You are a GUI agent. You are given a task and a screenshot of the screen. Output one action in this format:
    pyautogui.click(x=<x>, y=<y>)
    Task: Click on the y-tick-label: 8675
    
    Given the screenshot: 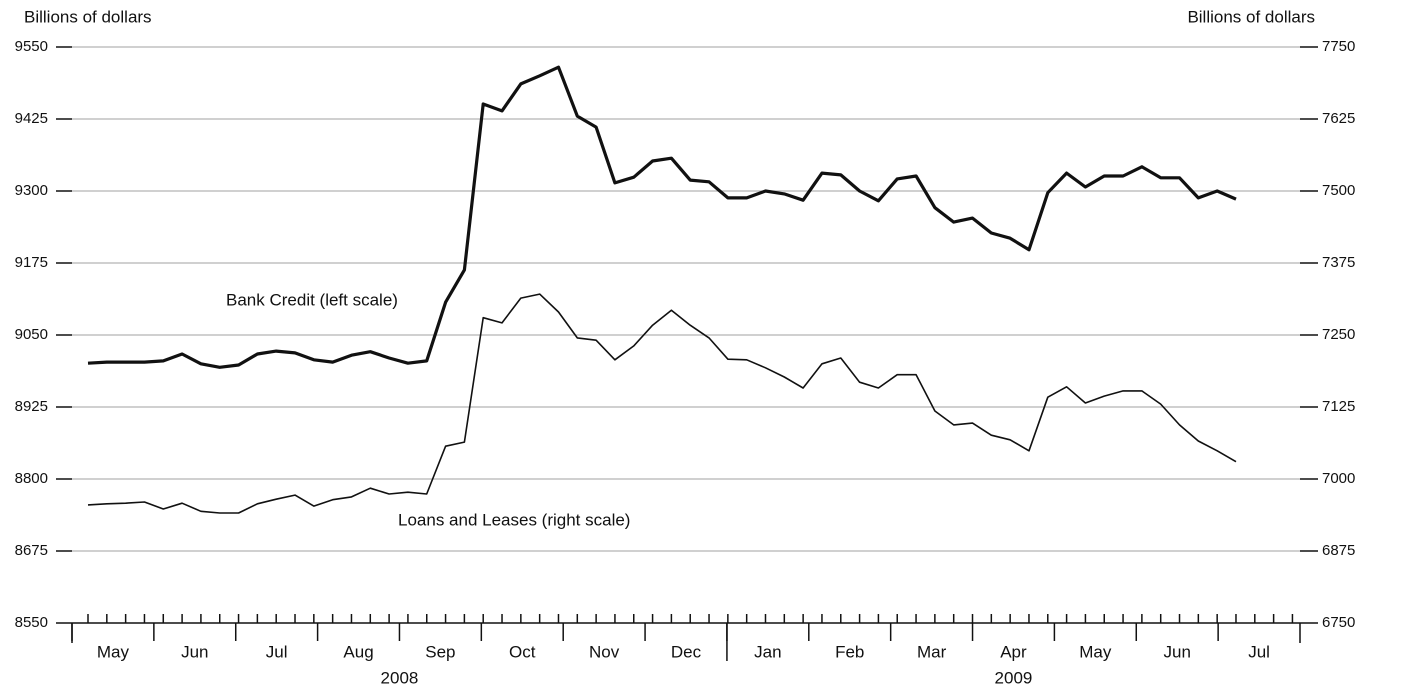 What is the action you would take?
    pyautogui.click(x=31, y=550)
    